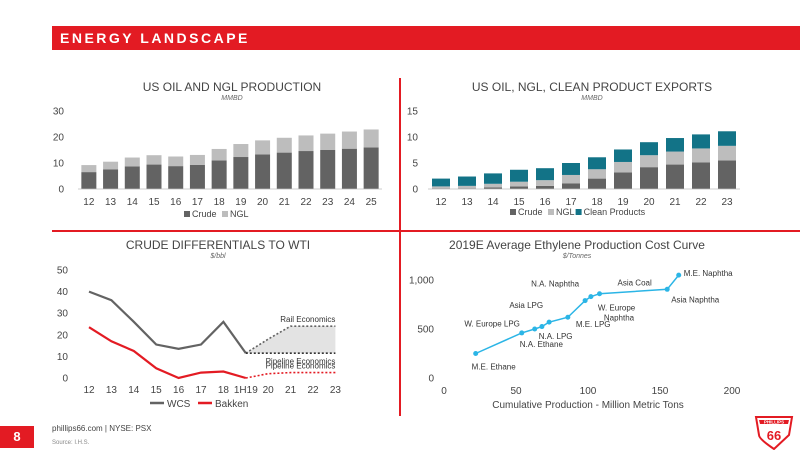 The height and width of the screenshot is (450, 800). I want to click on chart-subtitle: $/bbl, so click(217, 256).